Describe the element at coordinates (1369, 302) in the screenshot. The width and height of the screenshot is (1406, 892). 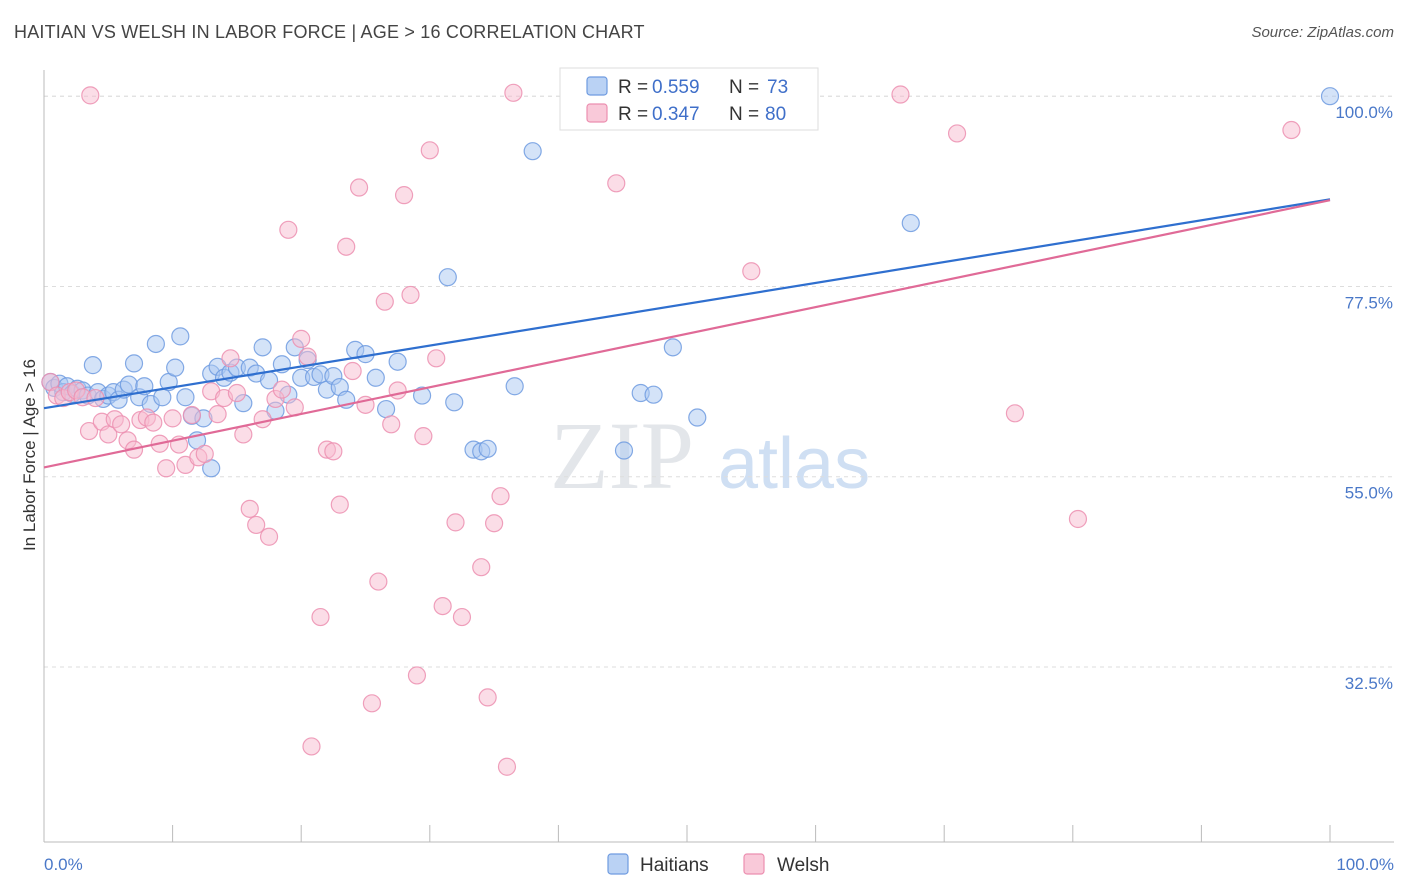
I see `y-tick-label: 77.5%` at that location.